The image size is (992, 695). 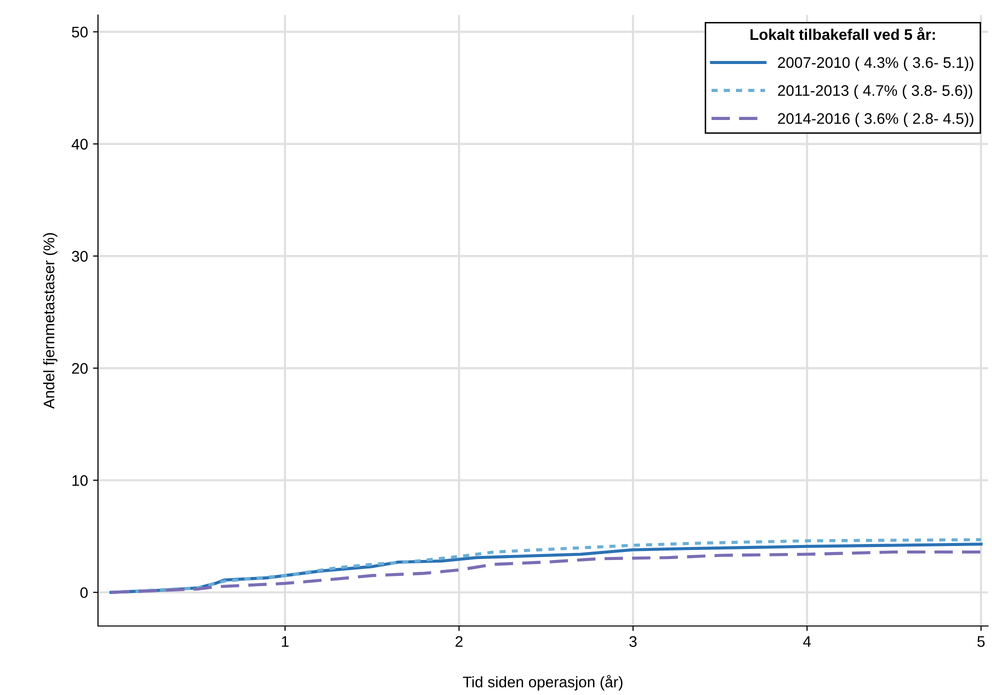 I want to click on x-tick-label: 3, so click(x=633, y=641).